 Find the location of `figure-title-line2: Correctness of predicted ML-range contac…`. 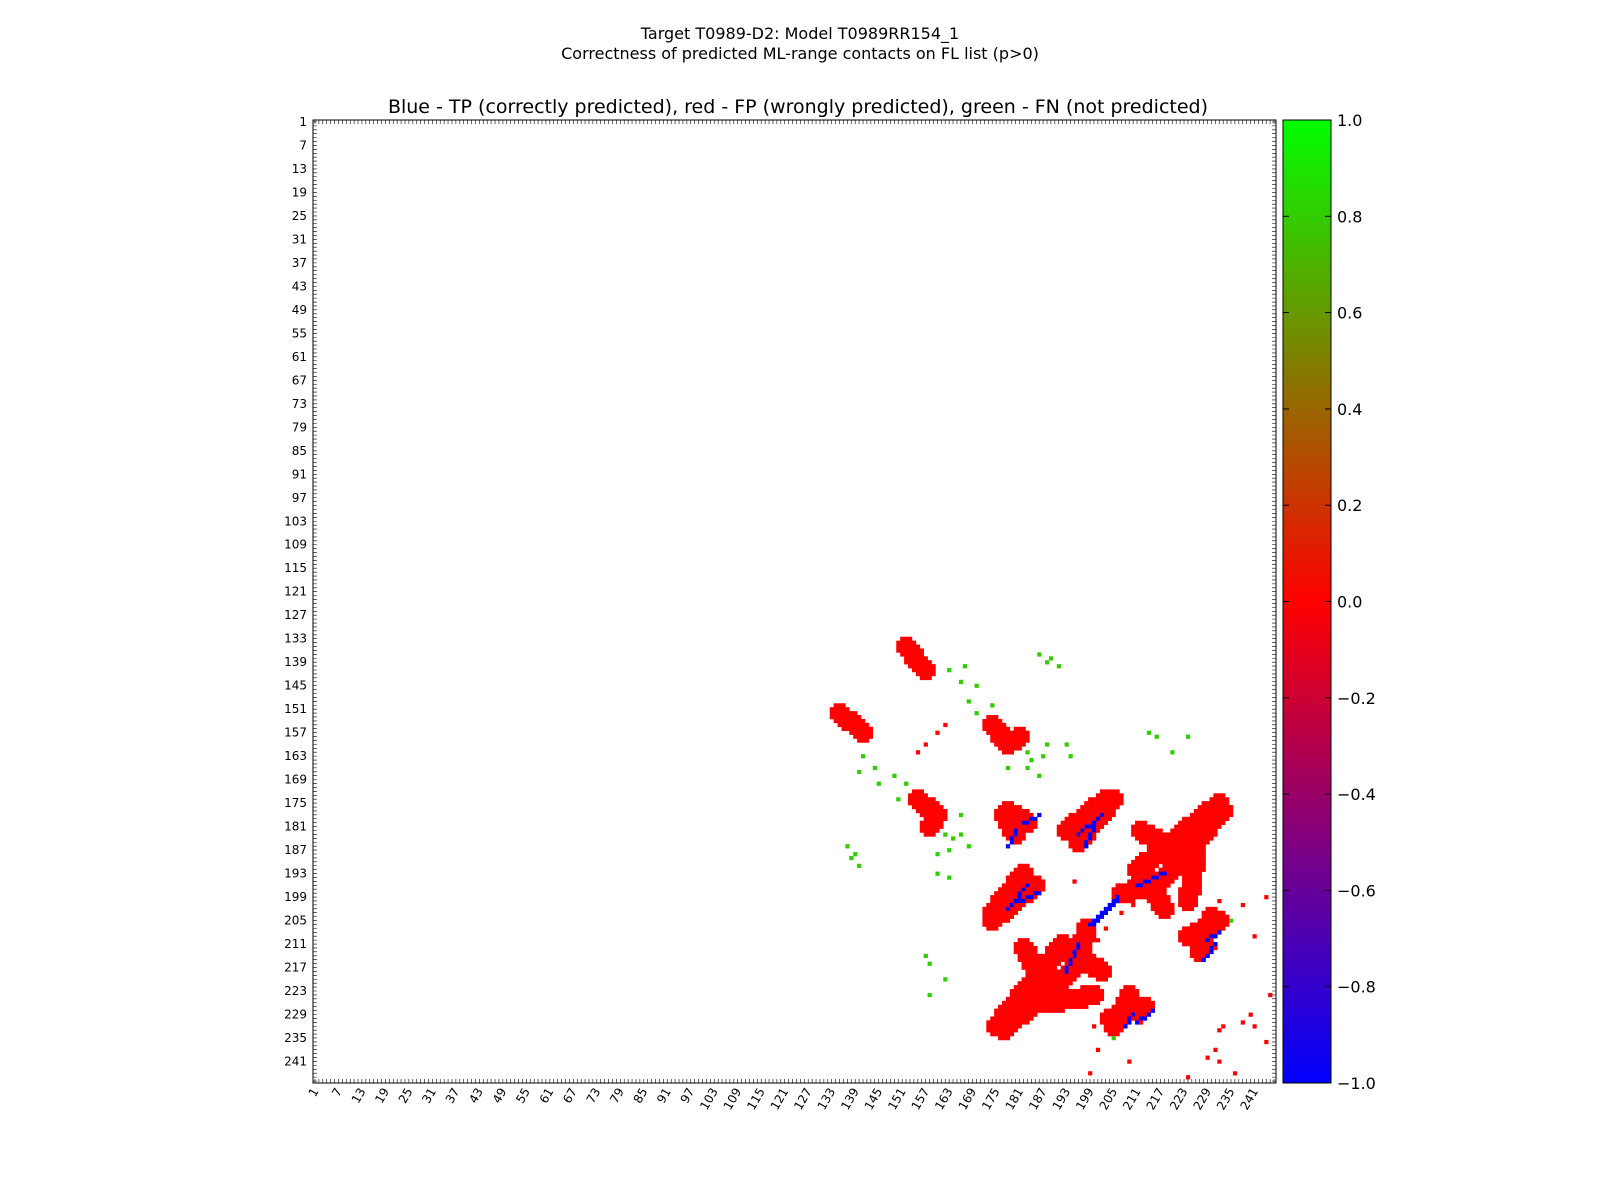

figure-title-line2: Correctness of predicted ML-range contac… is located at coordinates (800, 53).